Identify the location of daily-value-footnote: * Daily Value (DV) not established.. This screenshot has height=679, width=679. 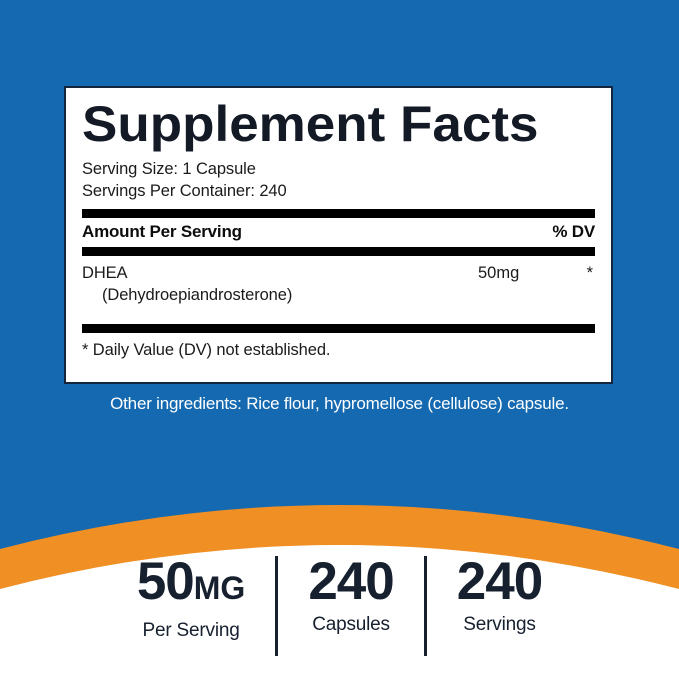
(206, 350).